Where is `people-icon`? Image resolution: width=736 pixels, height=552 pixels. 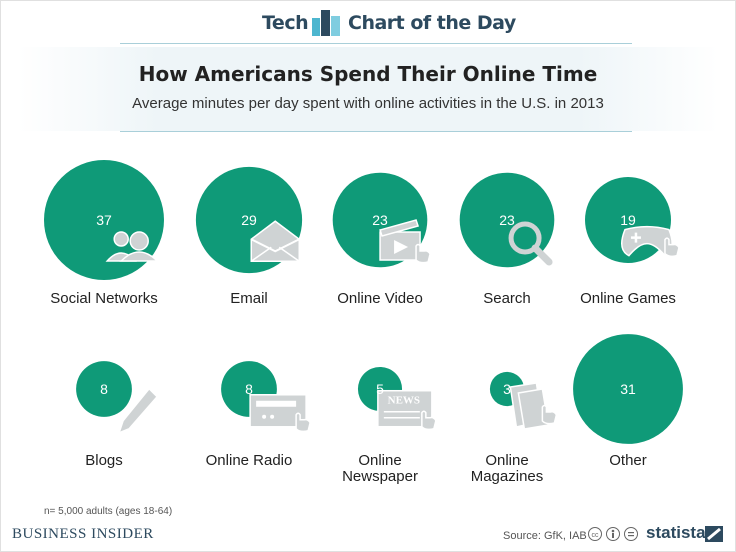 people-icon is located at coordinates (132, 246).